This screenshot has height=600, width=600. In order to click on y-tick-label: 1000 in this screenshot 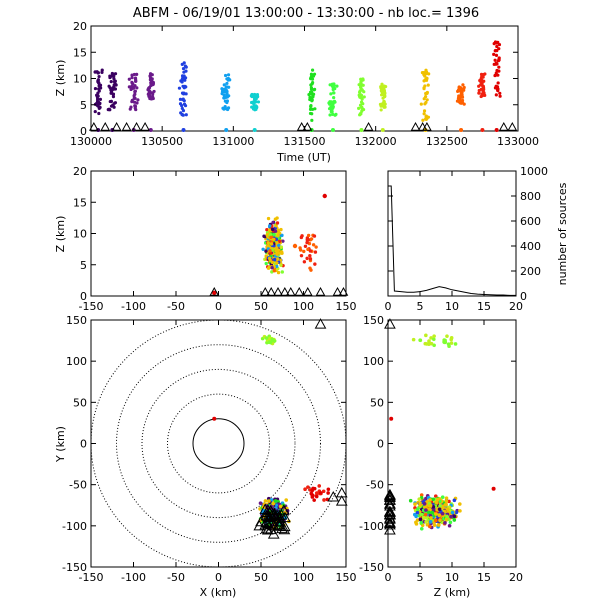, I will do `click(534, 171)`.